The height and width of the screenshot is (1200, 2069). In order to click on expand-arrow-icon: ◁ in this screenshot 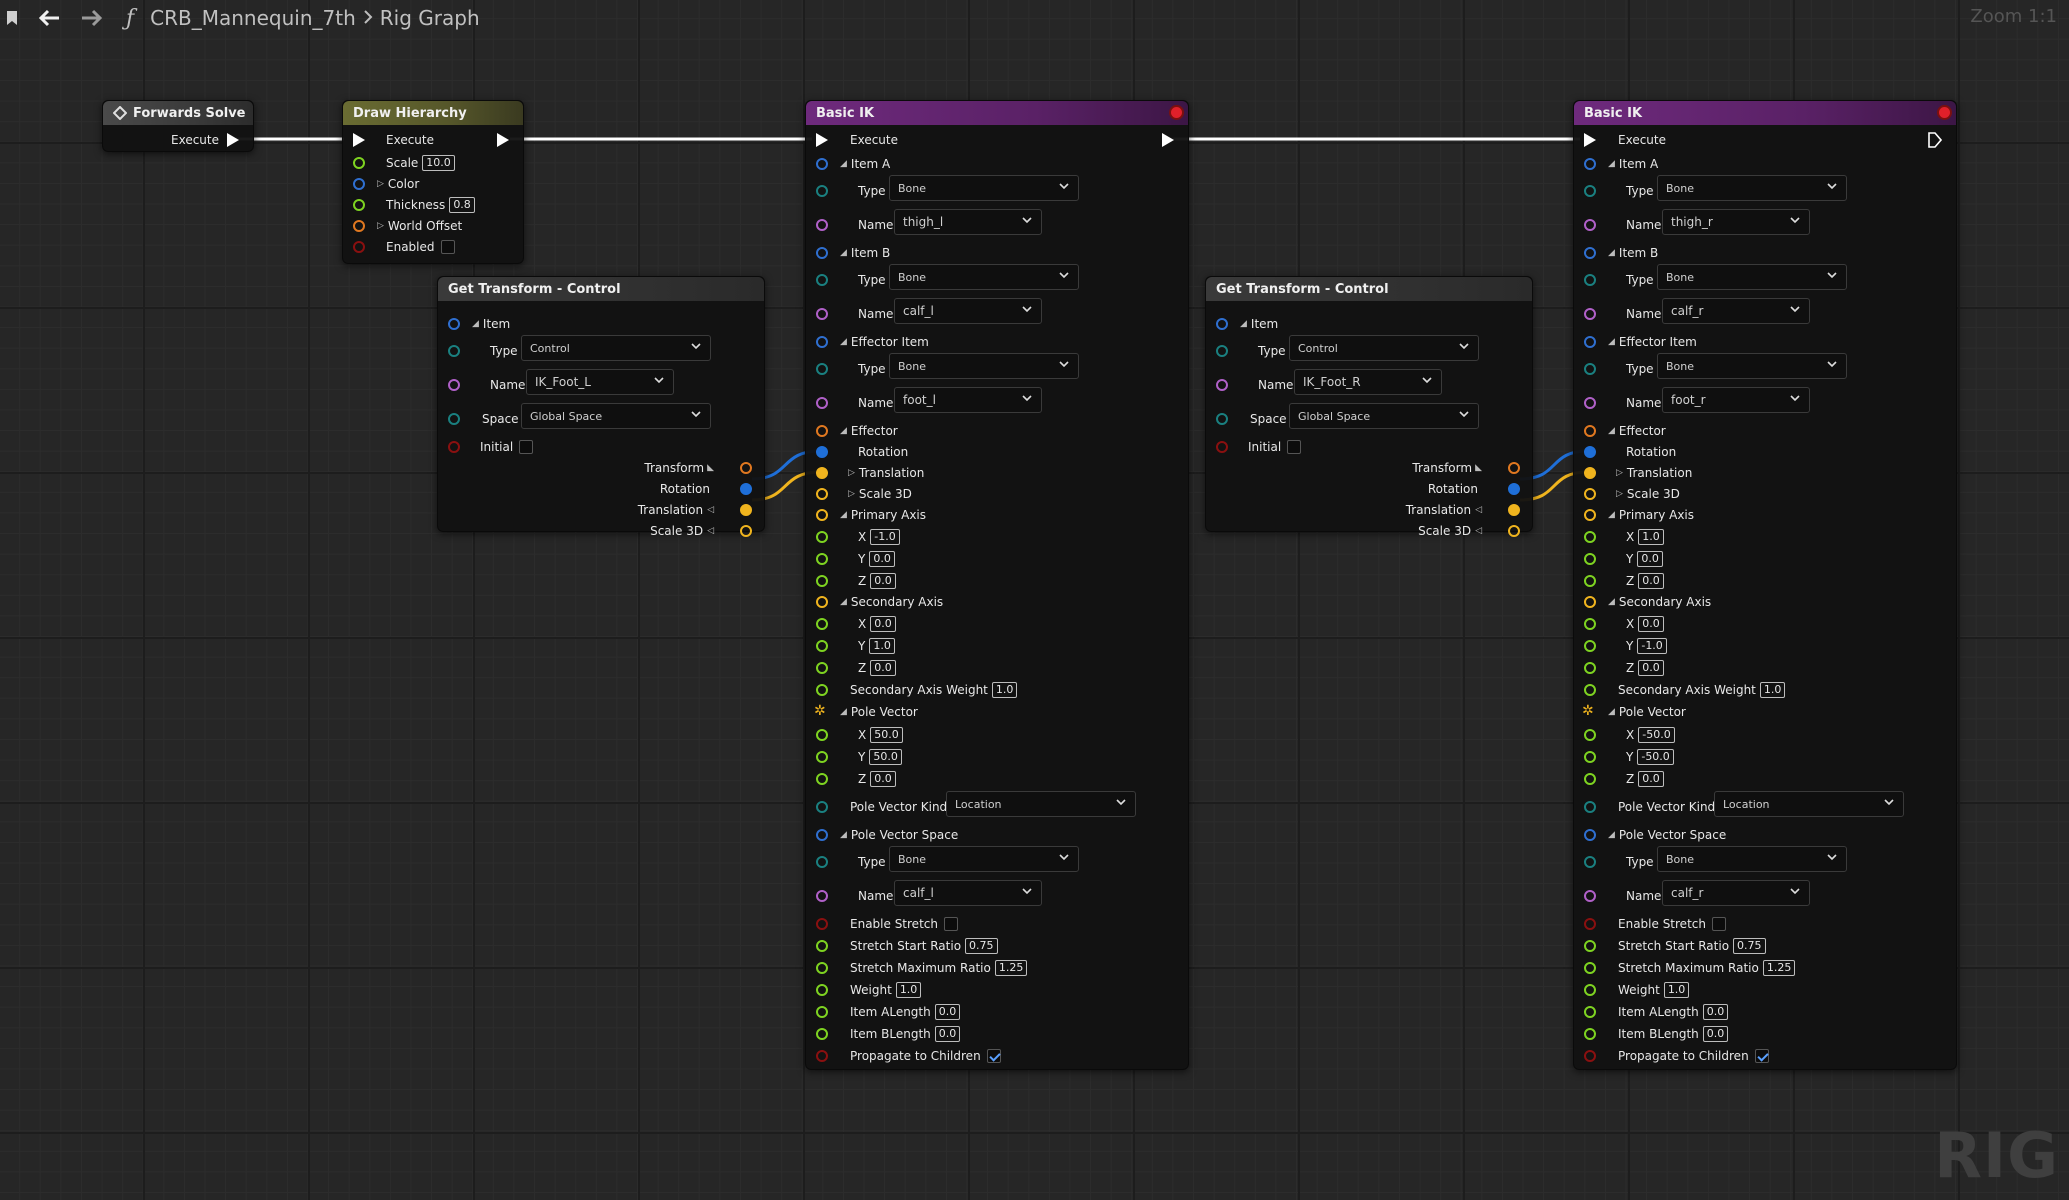, I will do `click(710, 531)`.